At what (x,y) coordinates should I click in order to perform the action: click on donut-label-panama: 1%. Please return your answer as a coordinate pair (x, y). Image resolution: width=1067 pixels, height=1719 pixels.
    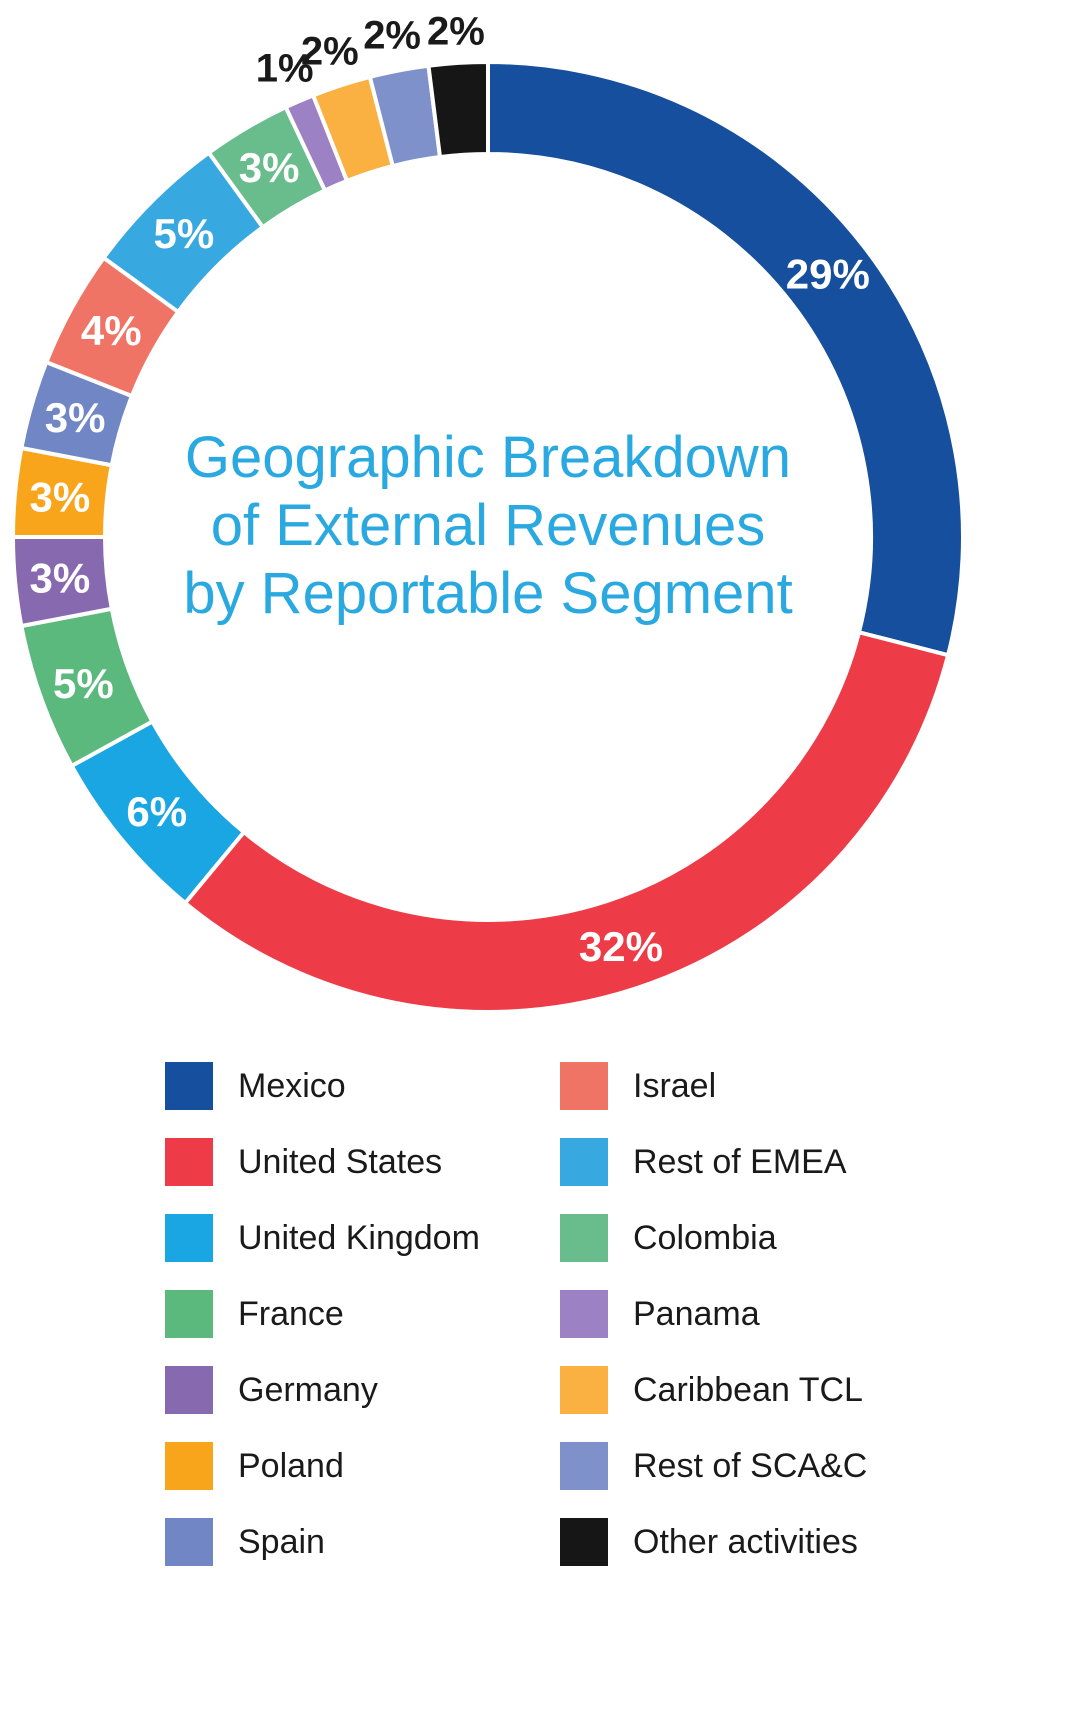
    Looking at the image, I should click on (285, 69).